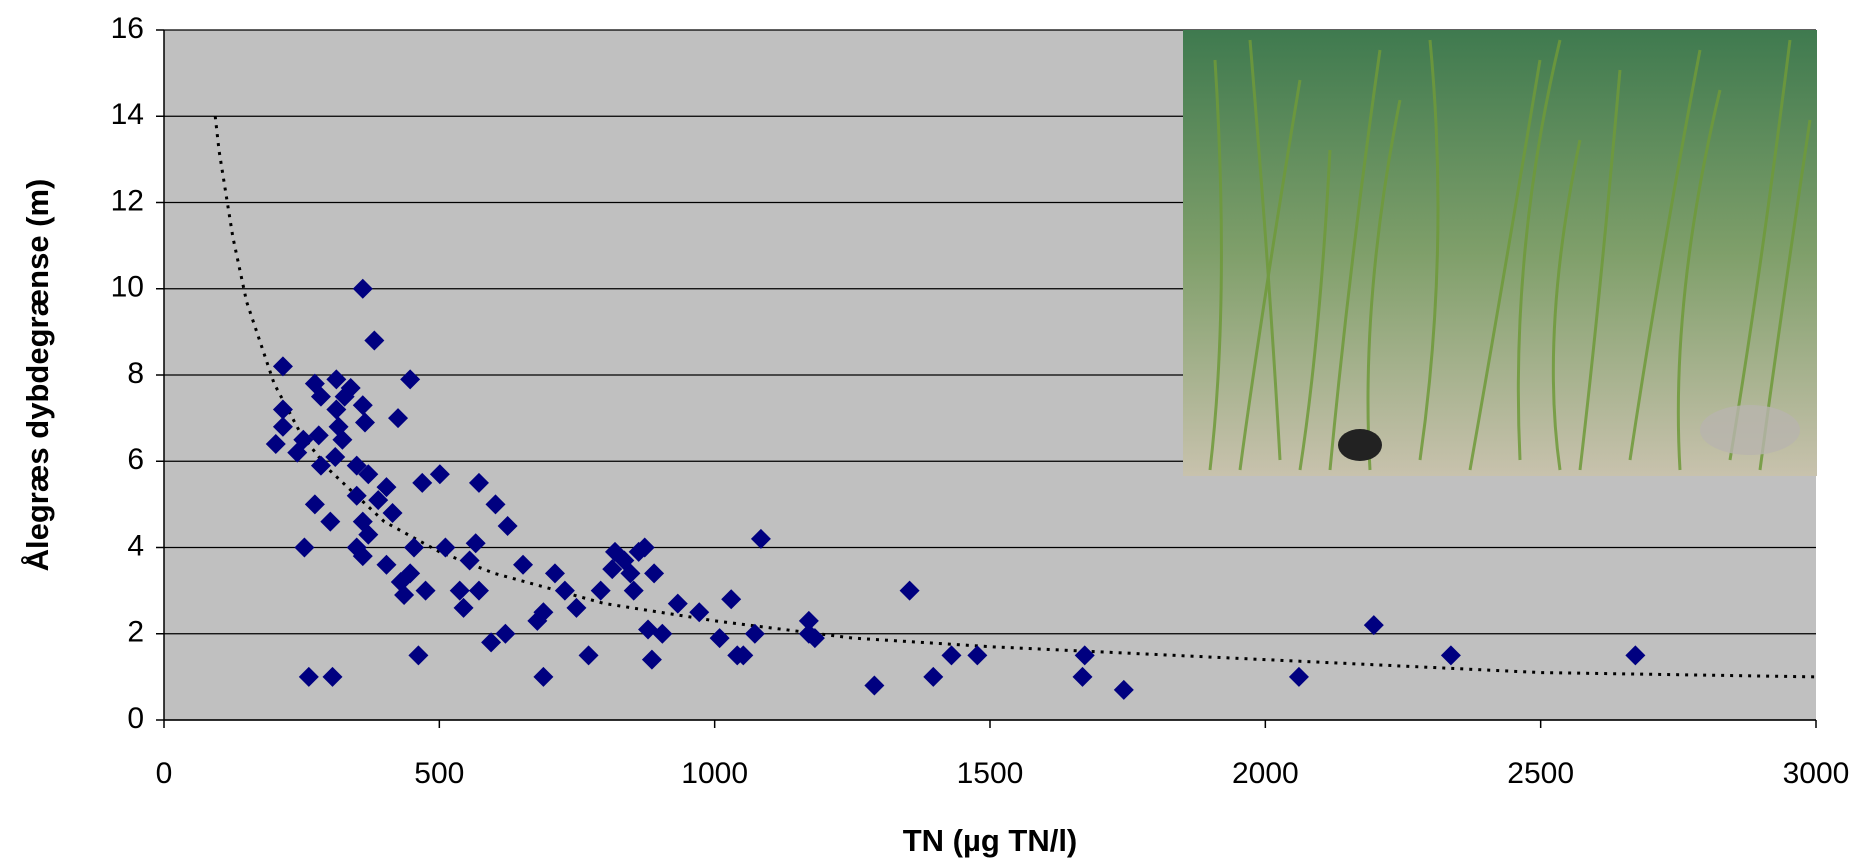 This screenshot has height=866, width=1865. What do you see at coordinates (1816, 773) in the screenshot?
I see `x-tick-label: 3000` at bounding box center [1816, 773].